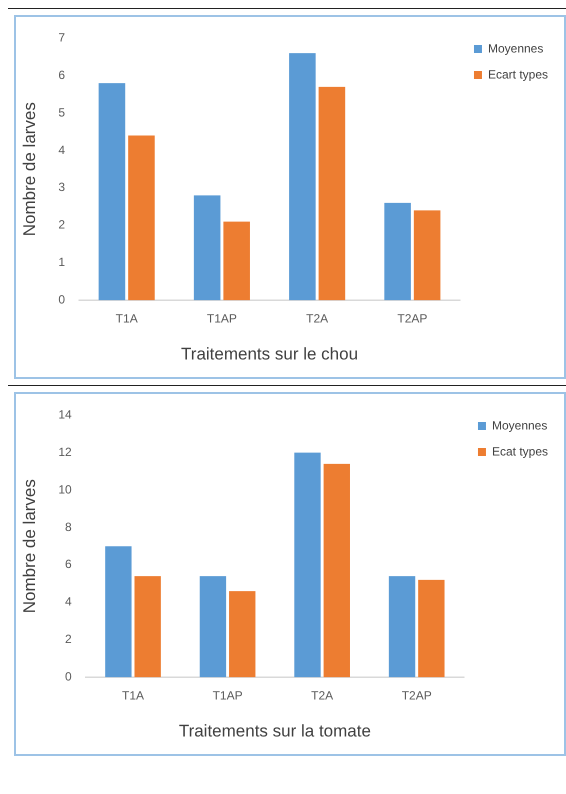  I want to click on legend-label: Ecat types, so click(520, 451).